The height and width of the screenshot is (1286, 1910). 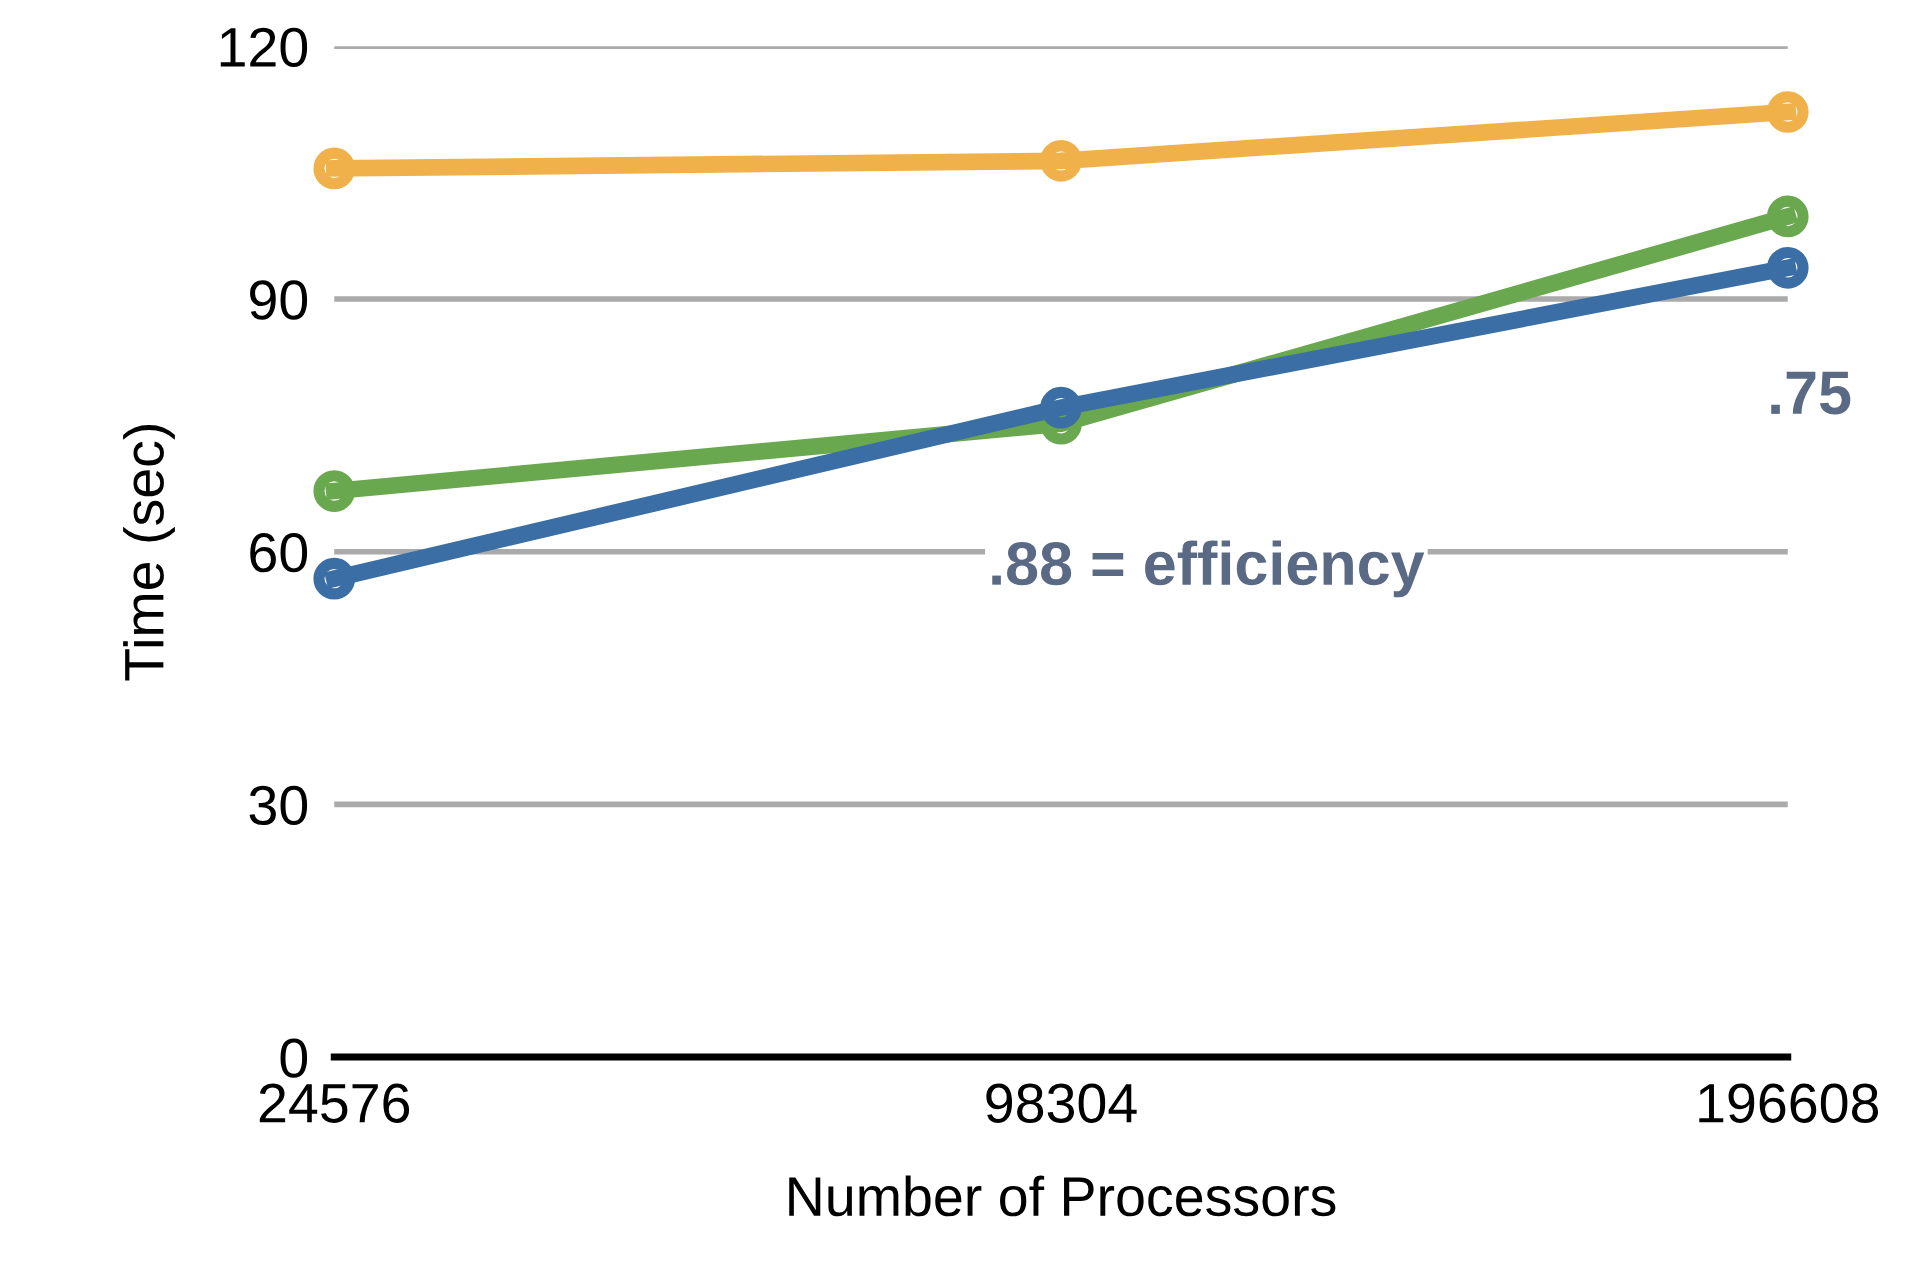 I want to click on y-tick-label: 30, so click(x=278, y=805).